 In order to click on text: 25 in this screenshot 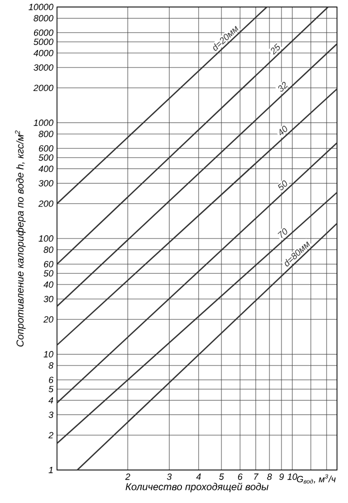, I will do `click(275, 49)`.